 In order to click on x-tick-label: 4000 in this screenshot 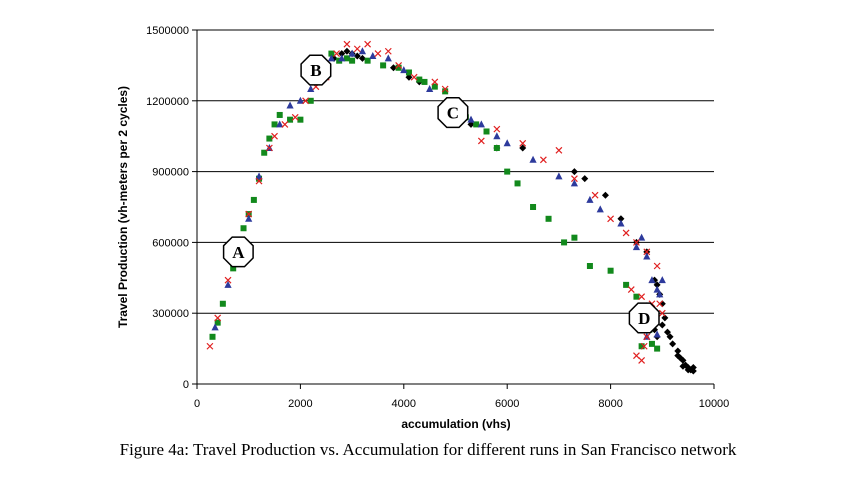, I will do `click(404, 404)`.